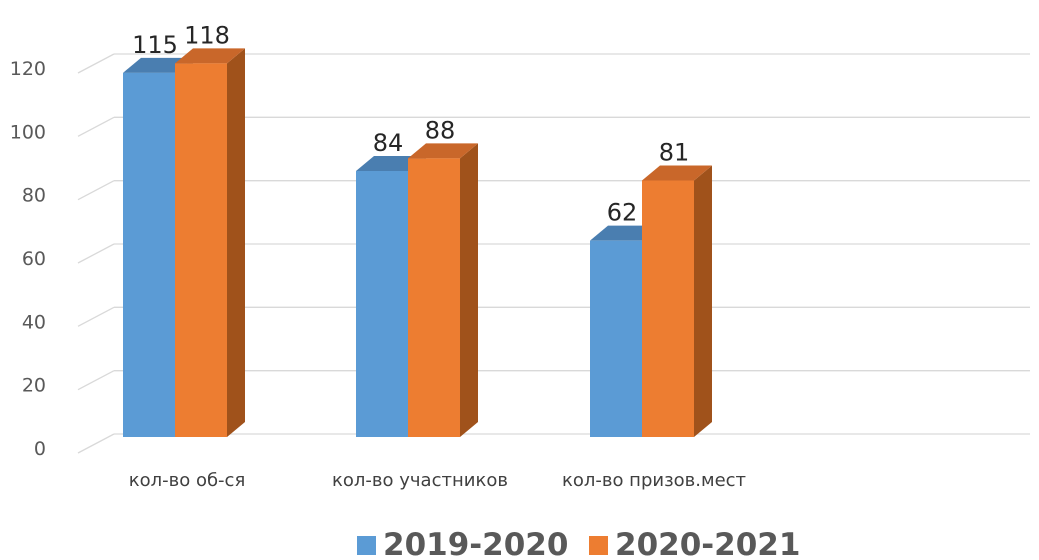  I want to click on y-tick-label: 100, so click(28, 132).